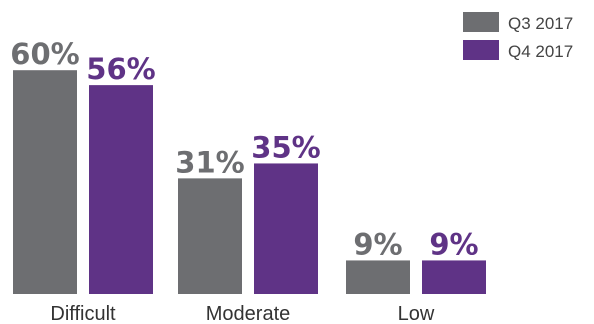 Image resolution: width=594 pixels, height=324 pixels. I want to click on value-label-low-q3-2017: 9%, so click(377, 244).